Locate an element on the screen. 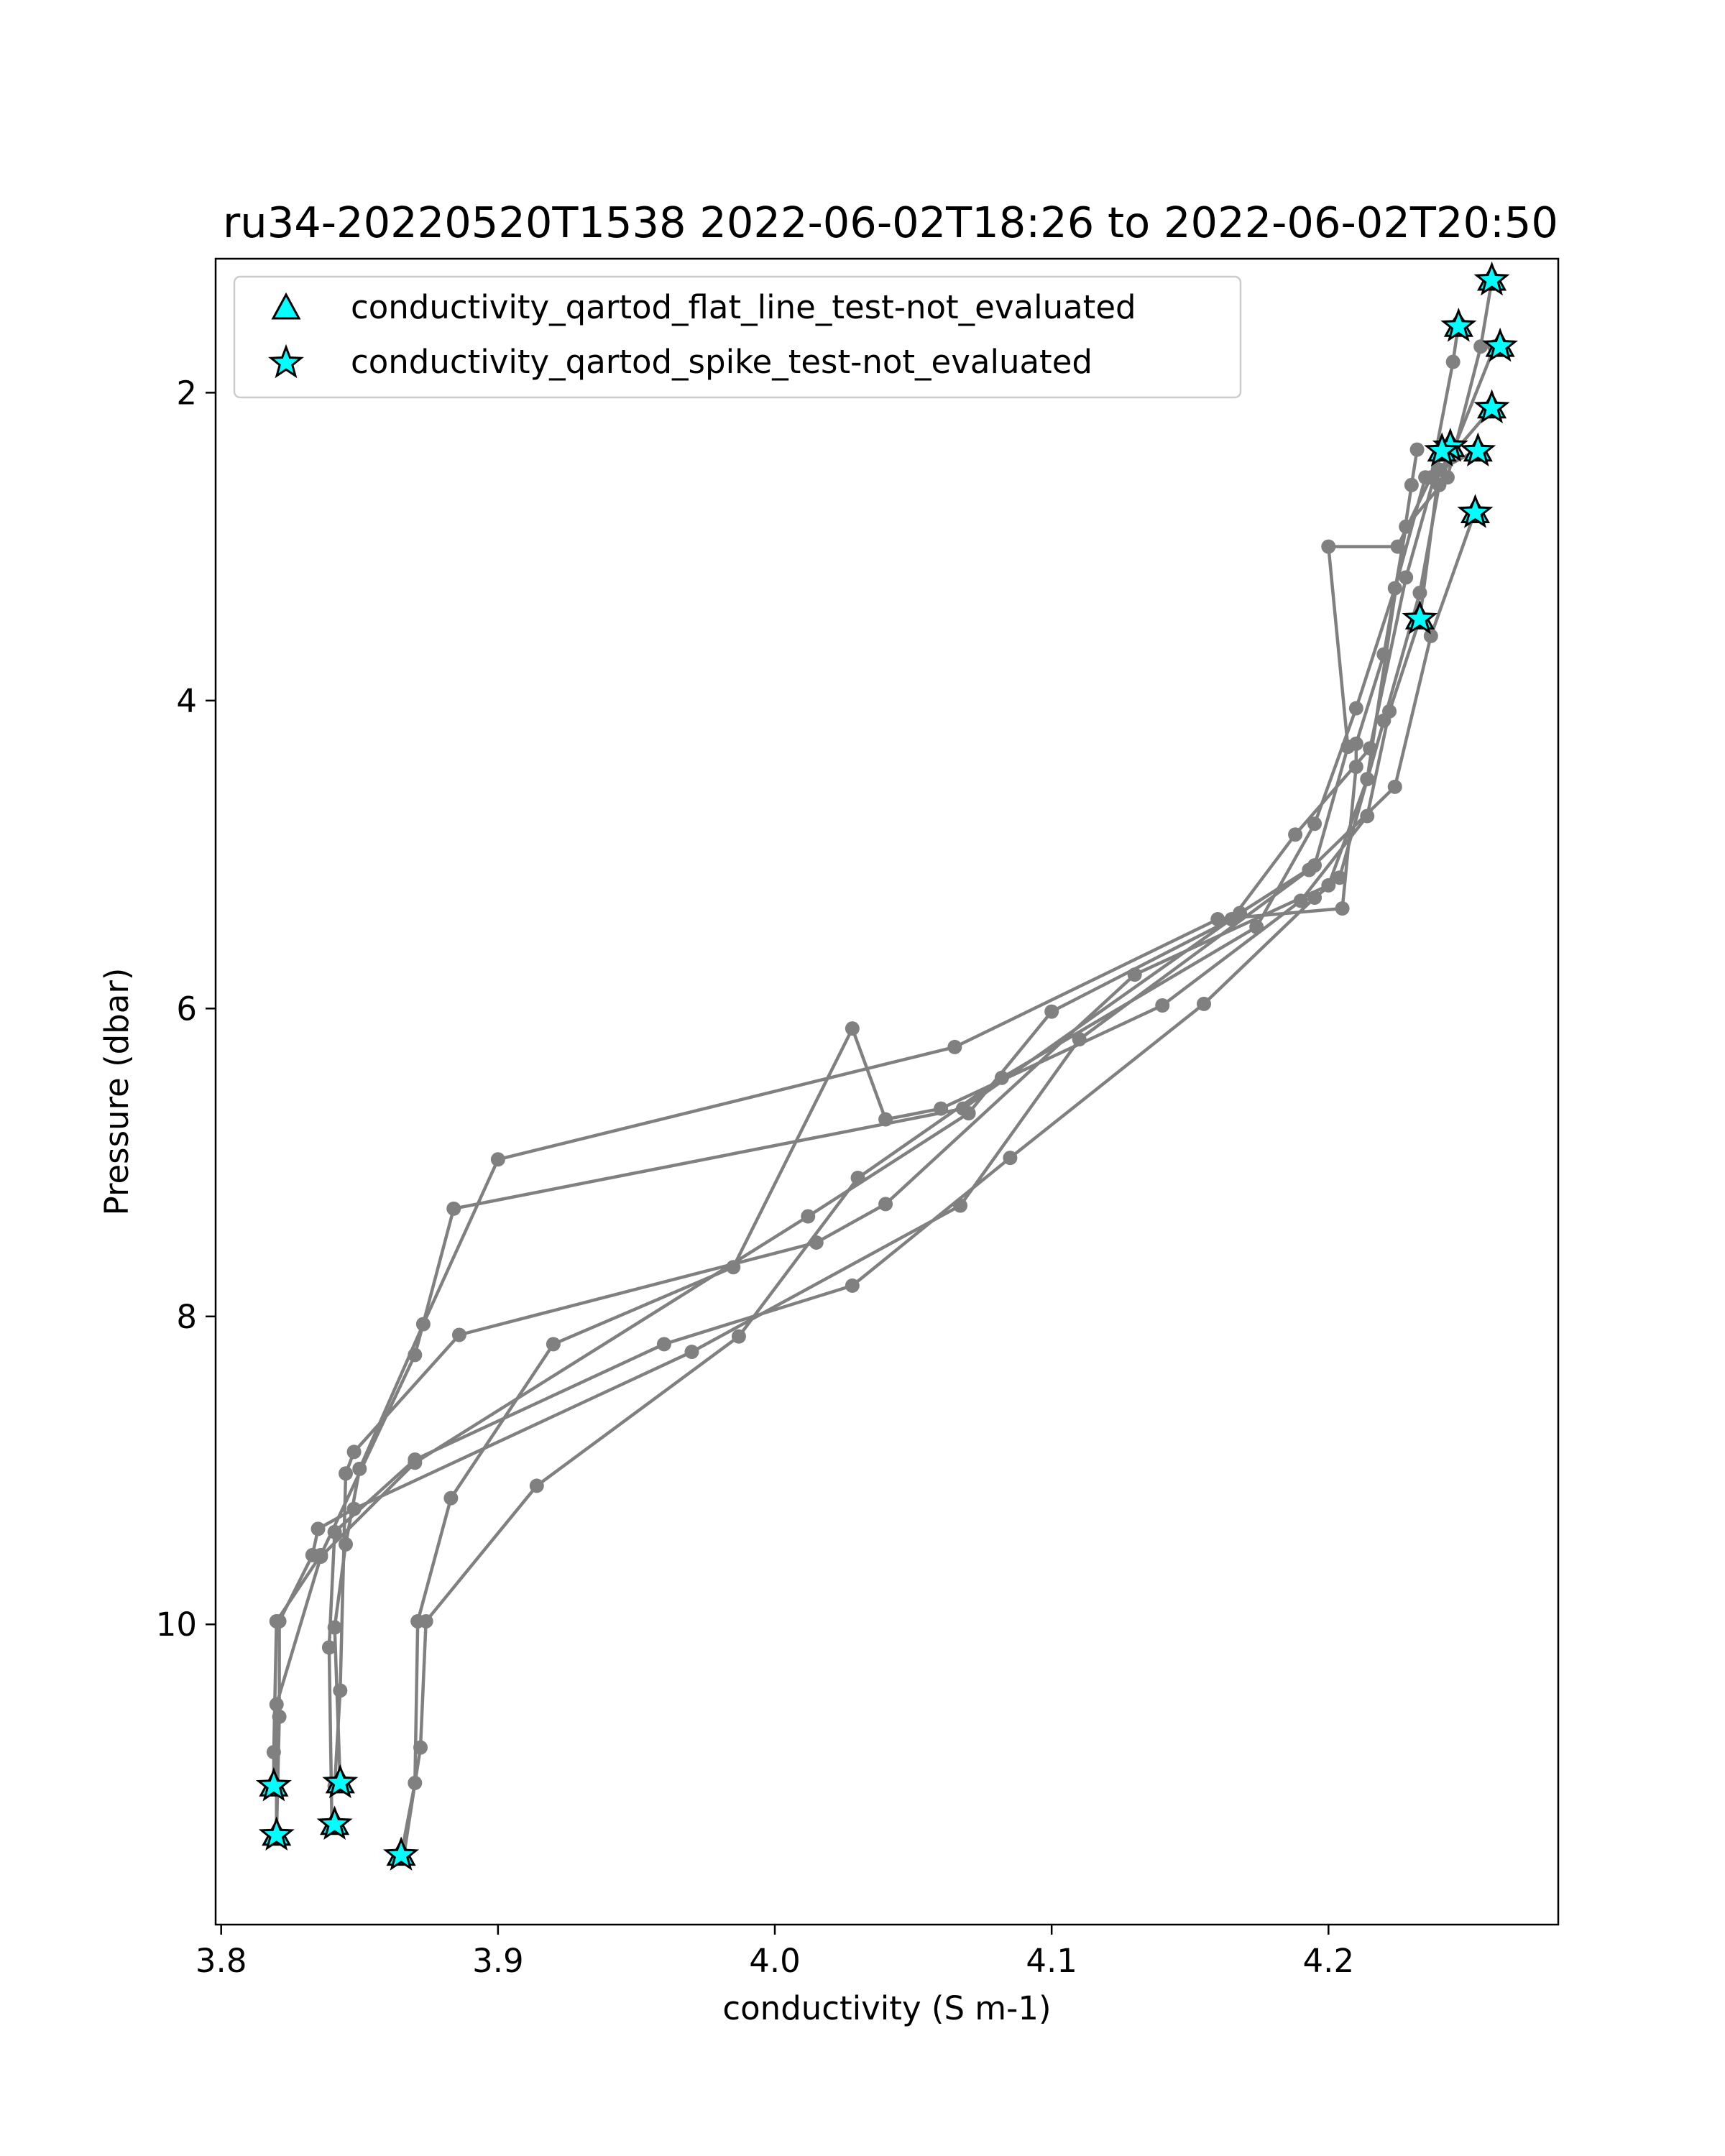  y-tick-label: 4 is located at coordinates (186, 701).